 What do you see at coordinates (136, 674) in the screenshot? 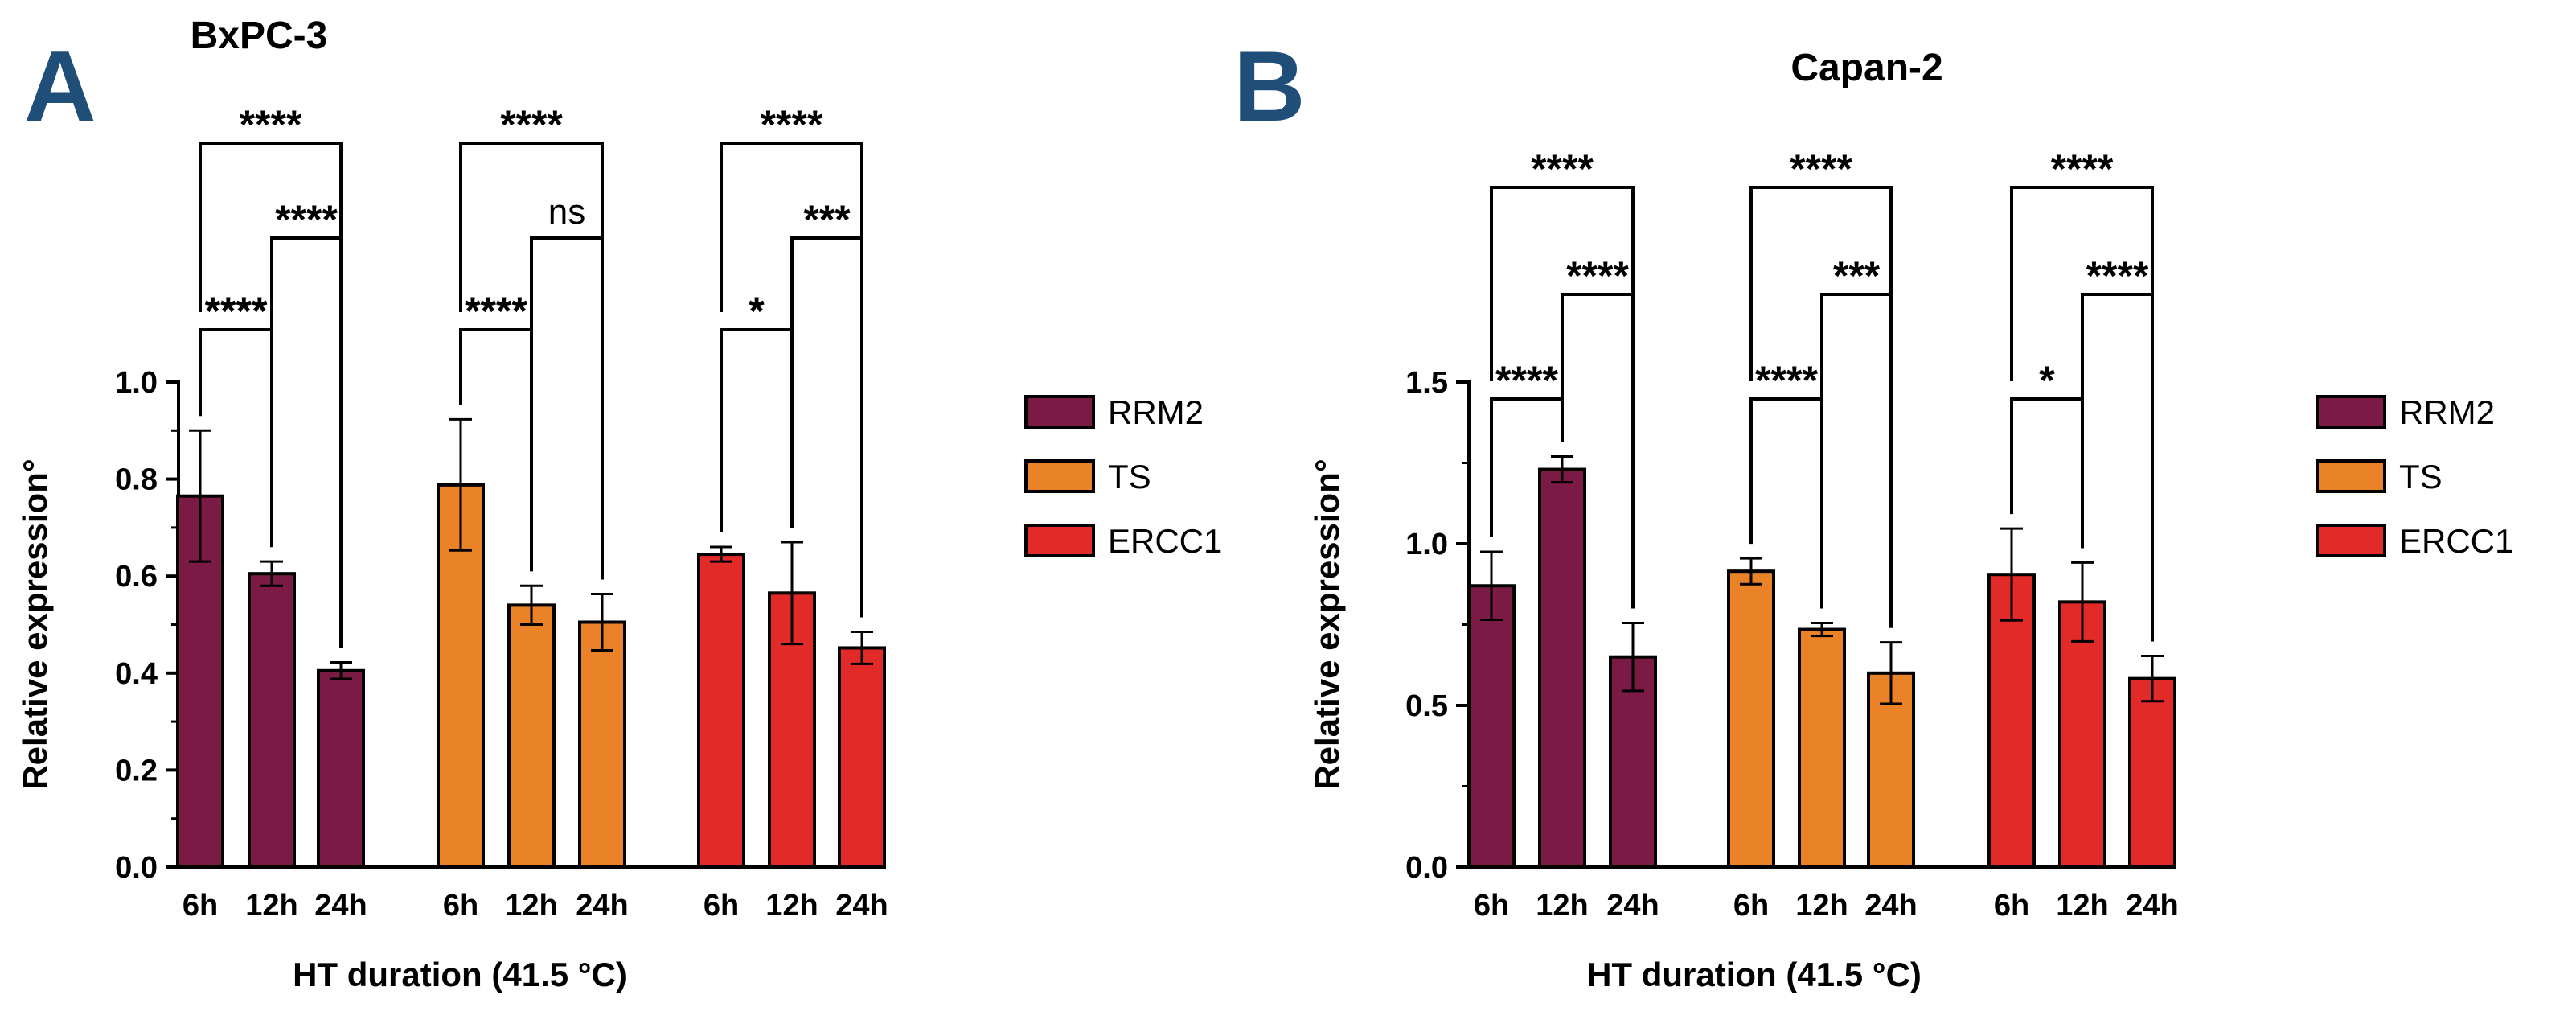
I see `y-tick-label: 0.4` at bounding box center [136, 674].